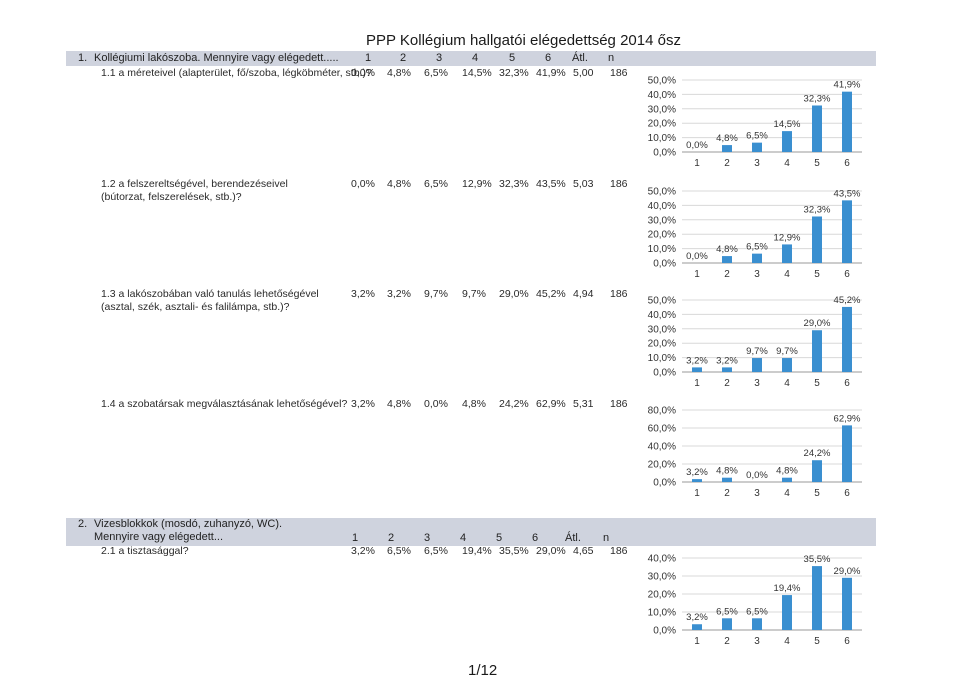 This screenshot has width=960, height=698. I want to click on page-number: 1/12, so click(483, 670).